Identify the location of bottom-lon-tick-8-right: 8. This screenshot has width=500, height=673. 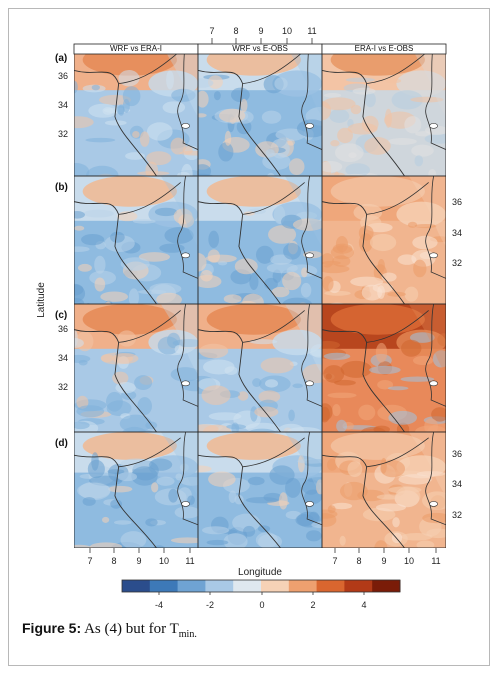
(358, 561).